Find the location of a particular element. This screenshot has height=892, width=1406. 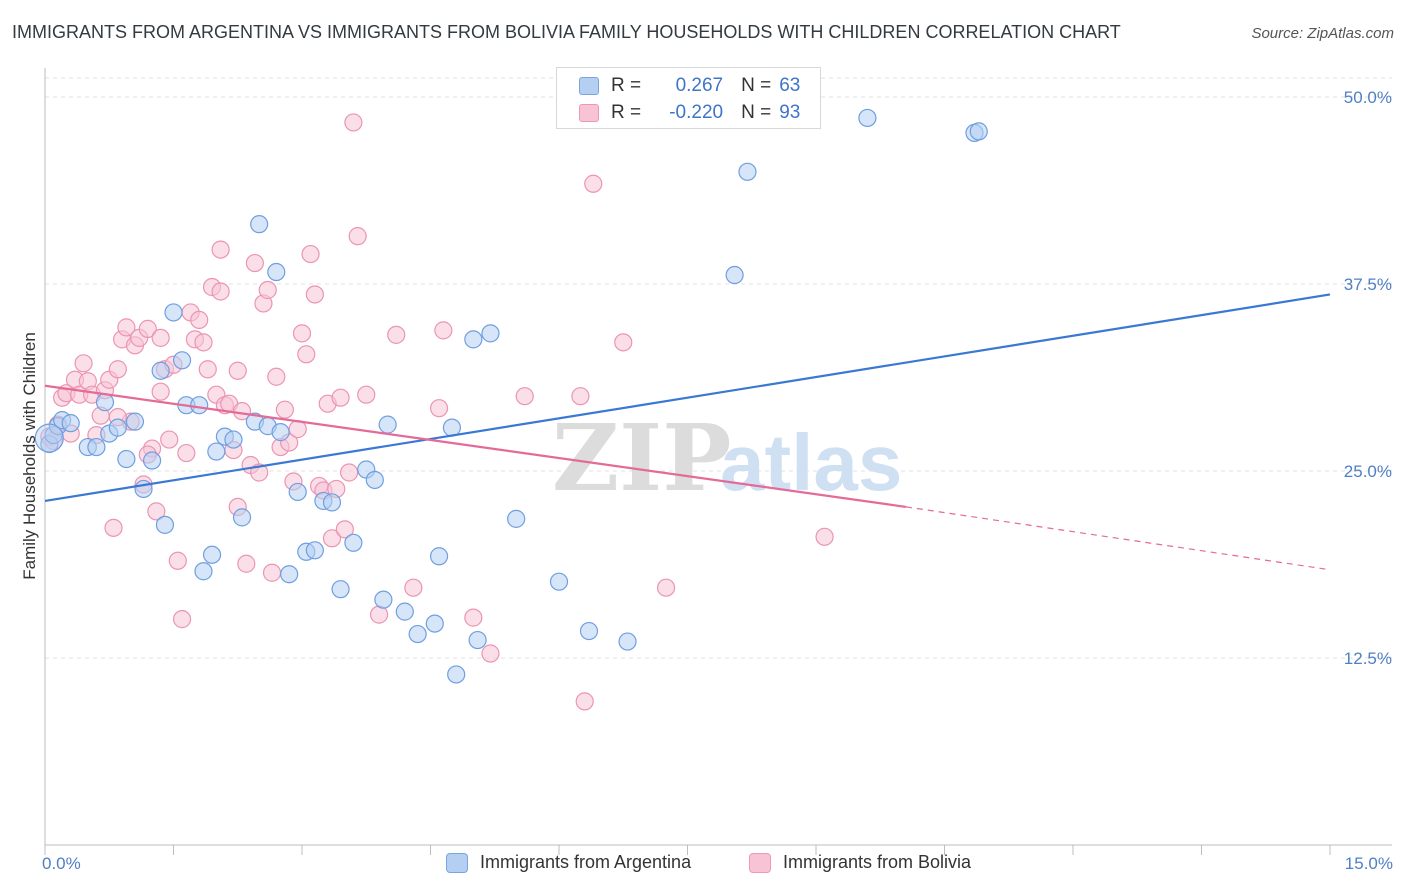

legend-n-label: N = is located at coordinates (756, 112).